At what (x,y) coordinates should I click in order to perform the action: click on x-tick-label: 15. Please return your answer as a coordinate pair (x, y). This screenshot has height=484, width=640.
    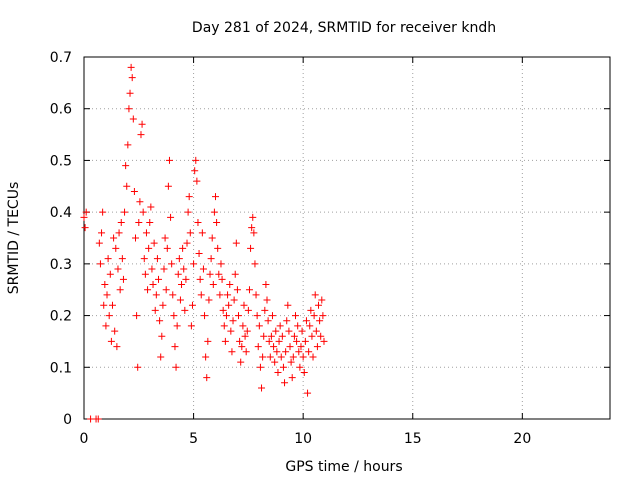
    Looking at the image, I should click on (413, 439).